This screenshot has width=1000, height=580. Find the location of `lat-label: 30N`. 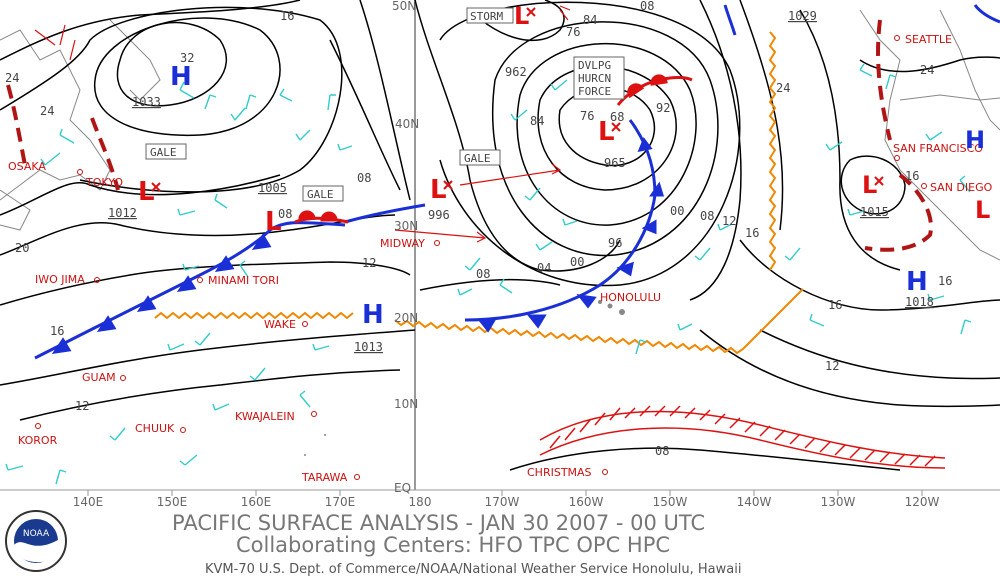

lat-label: 30N is located at coordinates (406, 226).